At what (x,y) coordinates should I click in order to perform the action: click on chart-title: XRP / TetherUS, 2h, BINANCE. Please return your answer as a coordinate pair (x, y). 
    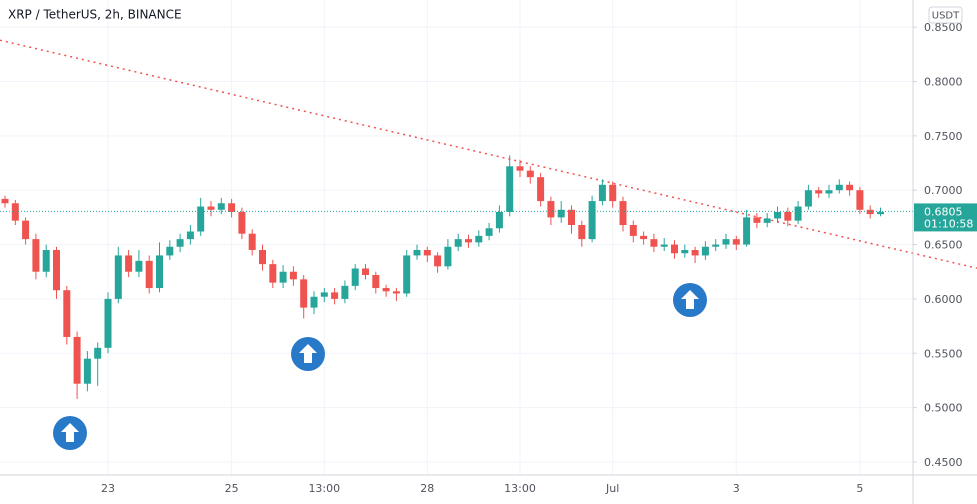
    Looking at the image, I should click on (95, 15).